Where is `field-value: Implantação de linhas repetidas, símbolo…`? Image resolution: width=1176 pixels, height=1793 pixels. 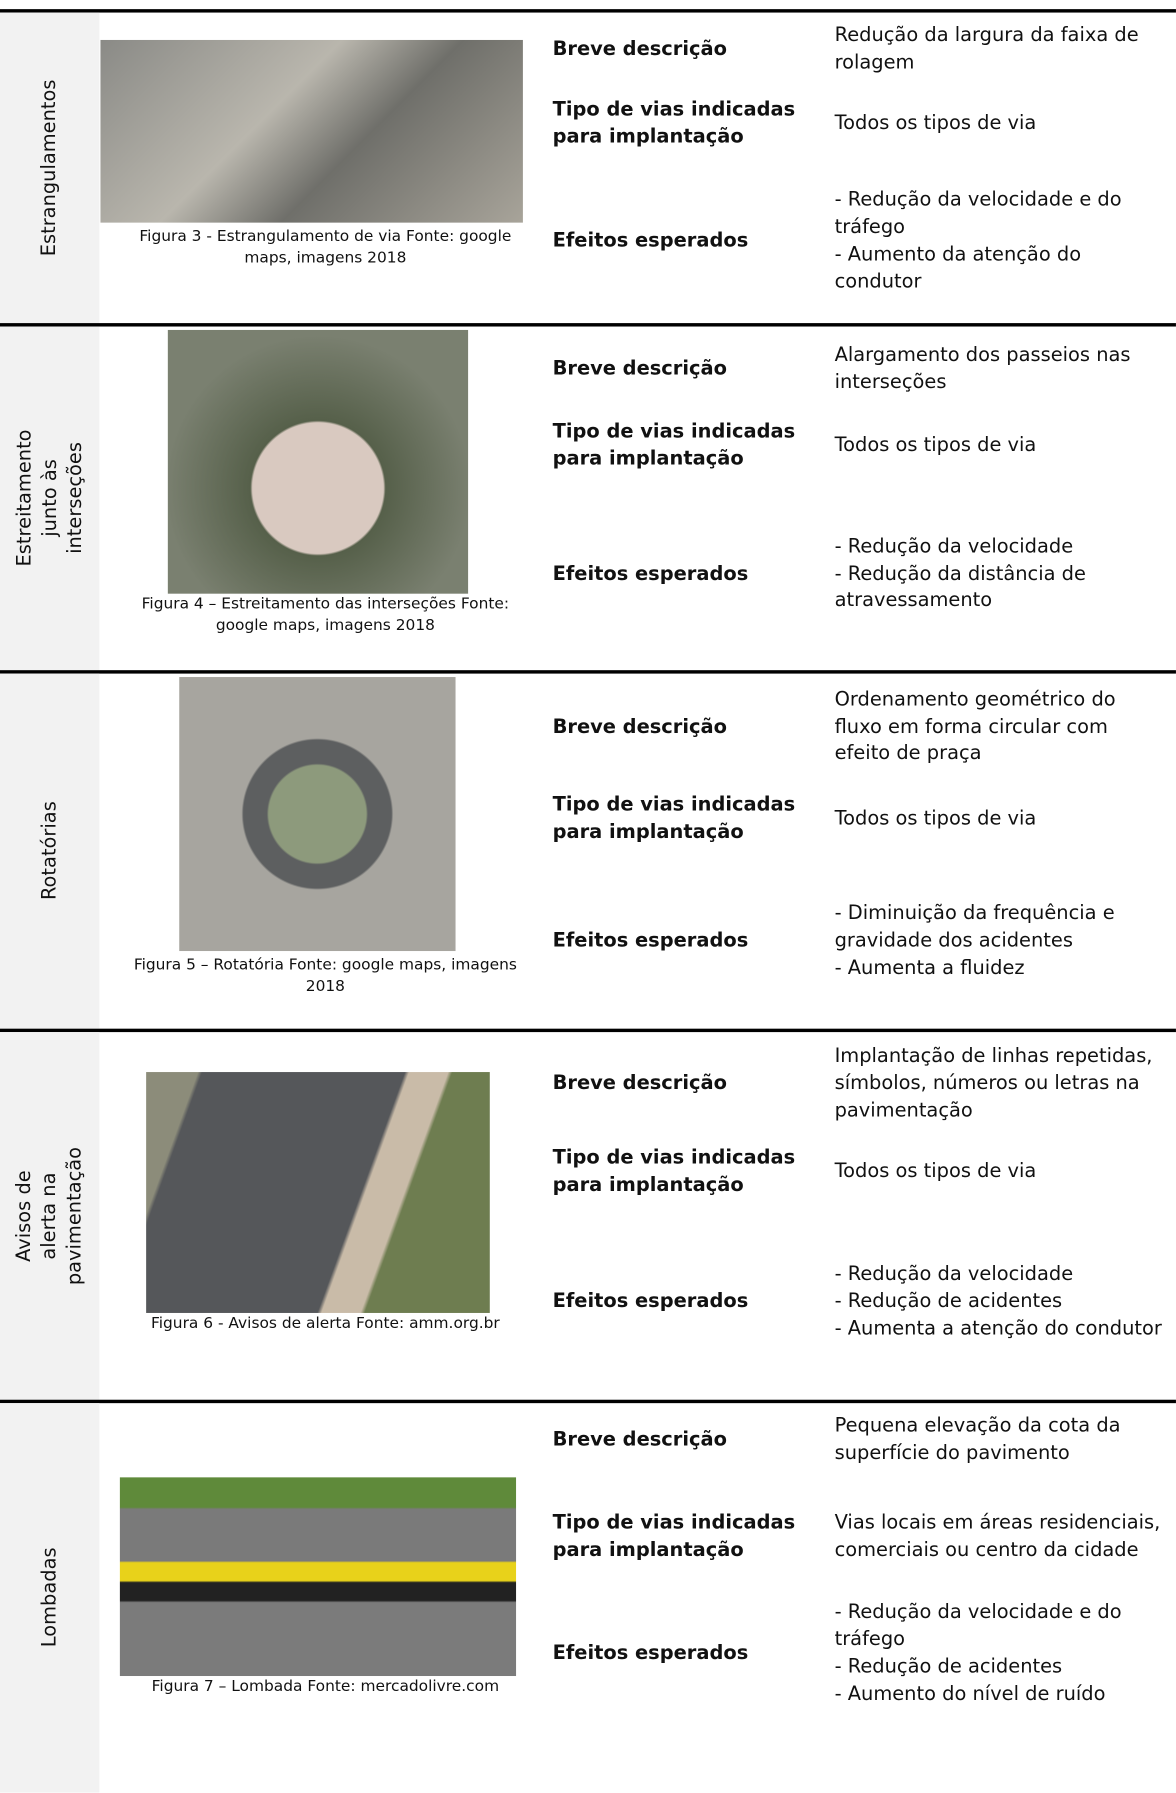
field-value: Implantação de linhas repetidas, símbolo… is located at coordinates (993, 1083).